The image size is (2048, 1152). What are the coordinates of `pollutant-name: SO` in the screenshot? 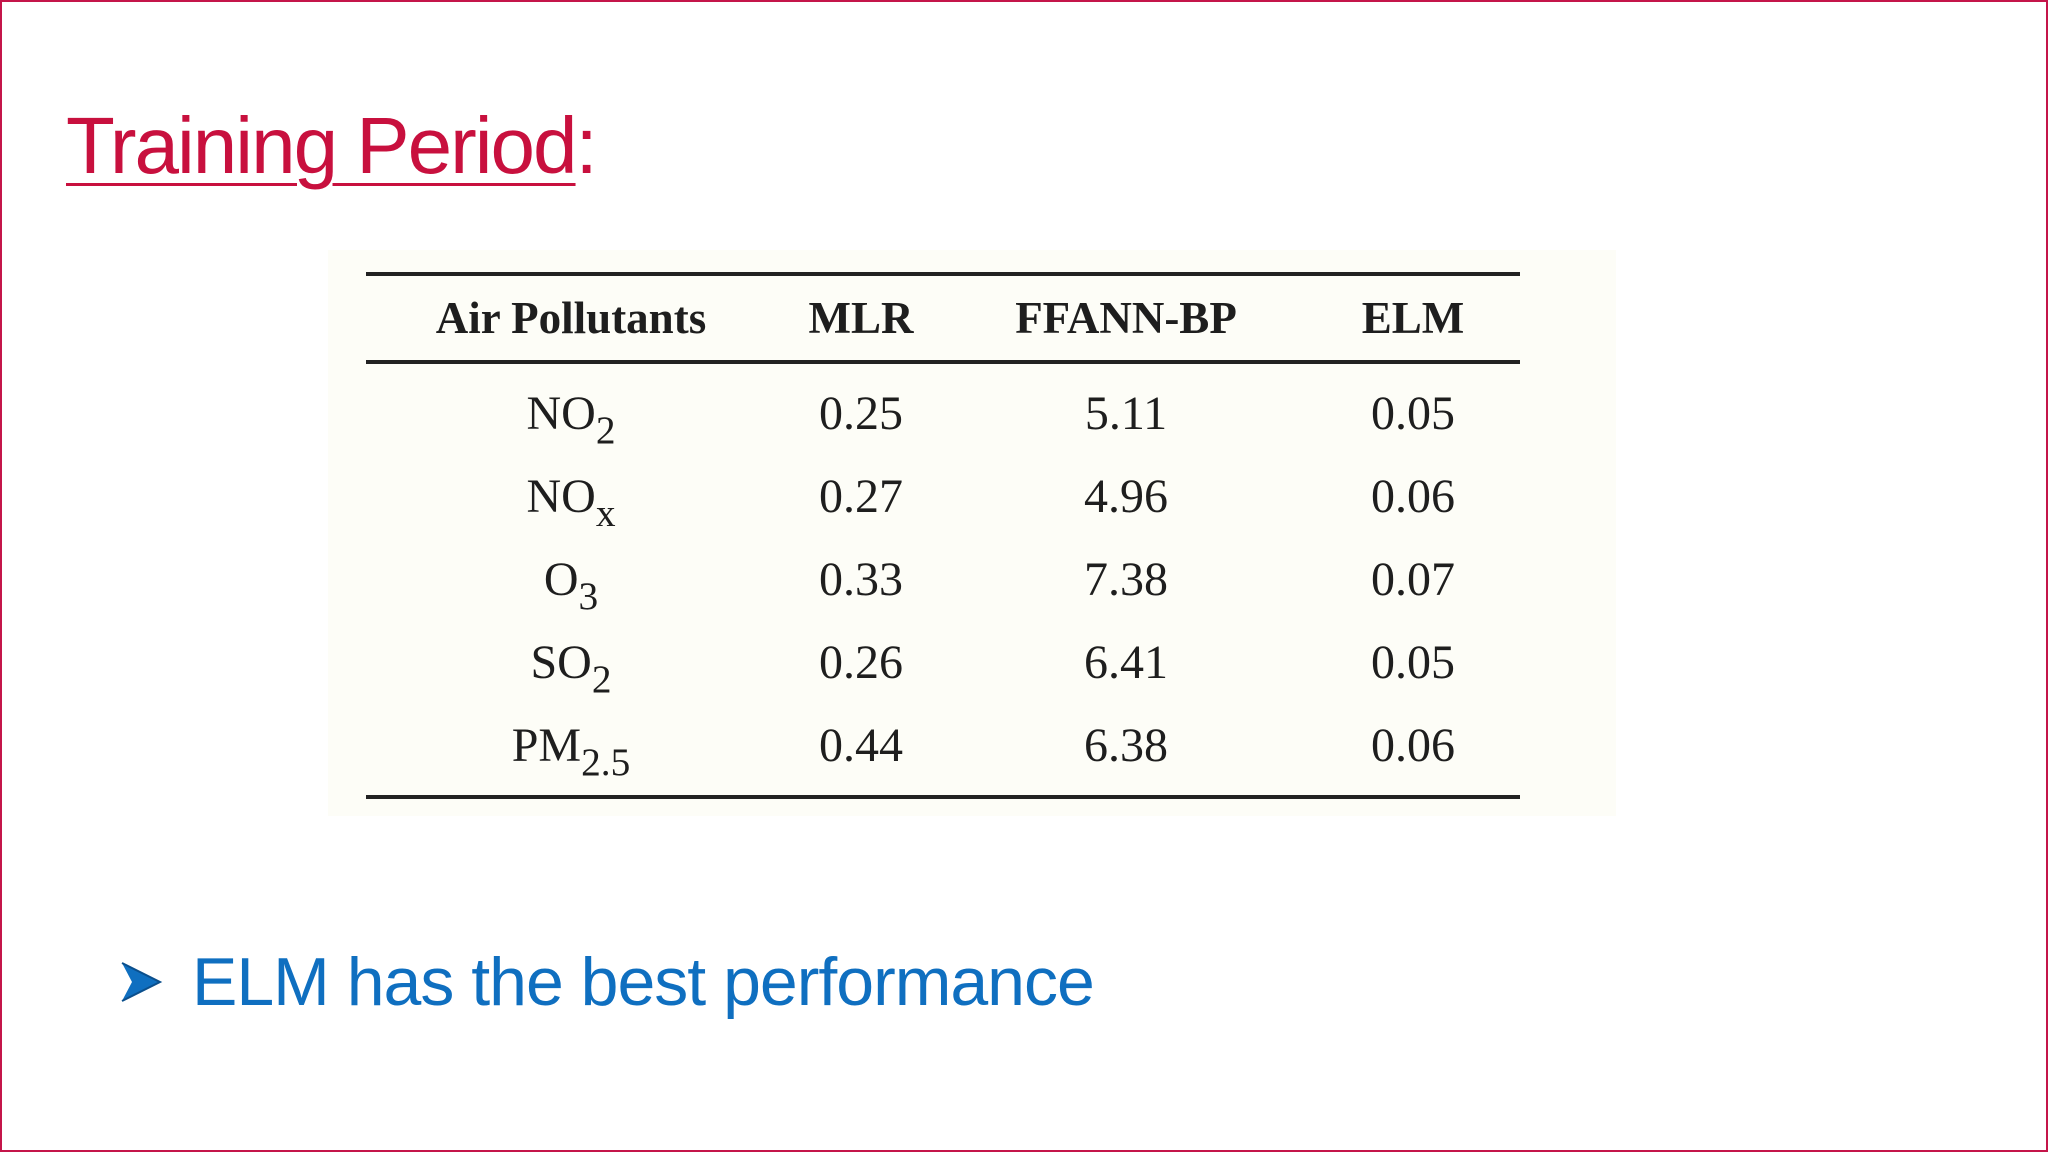 It's located at (561, 662).